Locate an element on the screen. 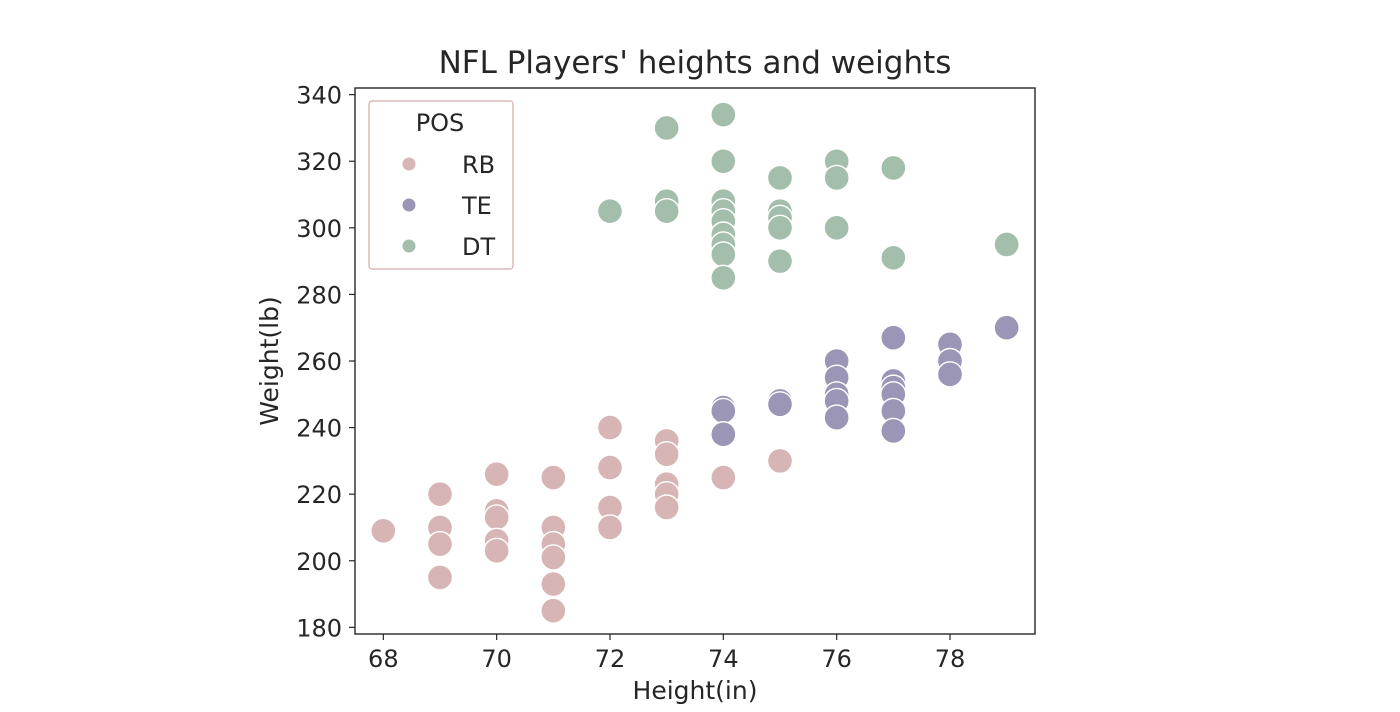 This screenshot has height=712, width=1400. legend-marker-rb is located at coordinates (409, 164).